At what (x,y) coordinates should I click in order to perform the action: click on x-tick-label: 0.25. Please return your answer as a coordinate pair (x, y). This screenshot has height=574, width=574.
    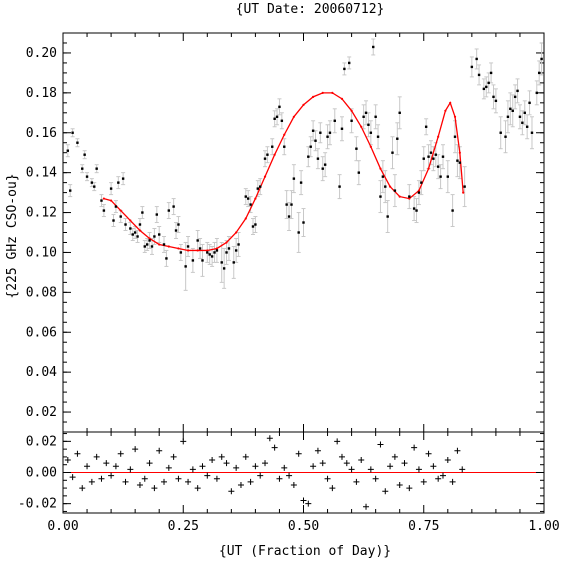
    Looking at the image, I should click on (183, 526).